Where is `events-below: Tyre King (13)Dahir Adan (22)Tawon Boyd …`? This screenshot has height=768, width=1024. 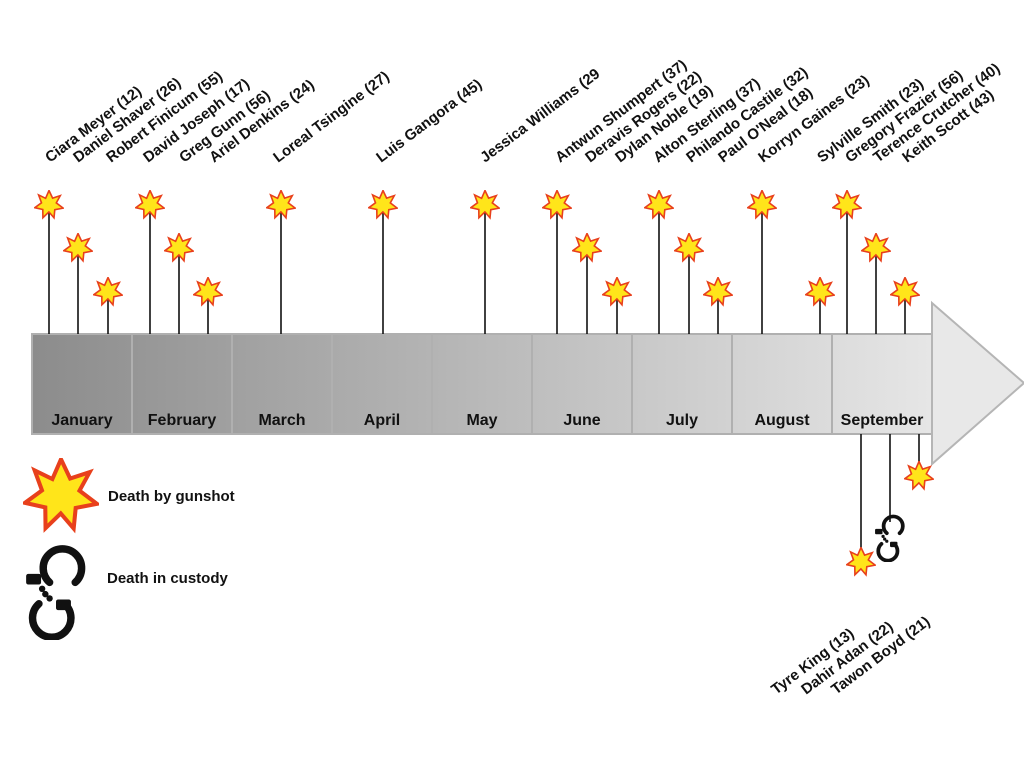 events-below: Tyre King (13)Dahir Adan (22)Tawon Boyd … is located at coordinates (851, 566).